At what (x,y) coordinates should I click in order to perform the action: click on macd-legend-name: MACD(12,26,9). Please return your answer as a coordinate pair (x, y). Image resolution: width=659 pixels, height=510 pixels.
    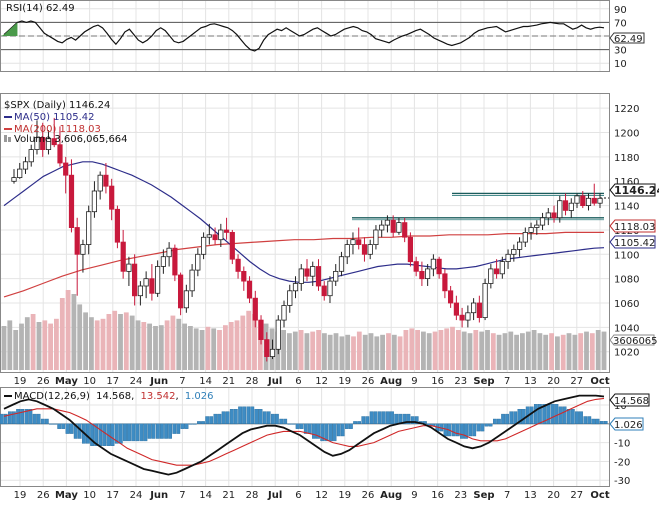
    Looking at the image, I should click on (52, 396).